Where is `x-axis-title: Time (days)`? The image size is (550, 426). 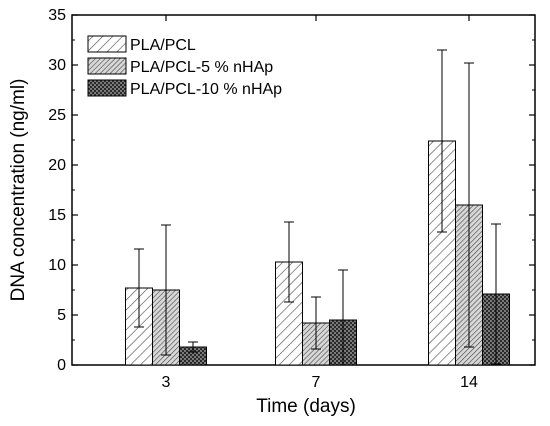 x-axis-title: Time (days) is located at coordinates (306, 406).